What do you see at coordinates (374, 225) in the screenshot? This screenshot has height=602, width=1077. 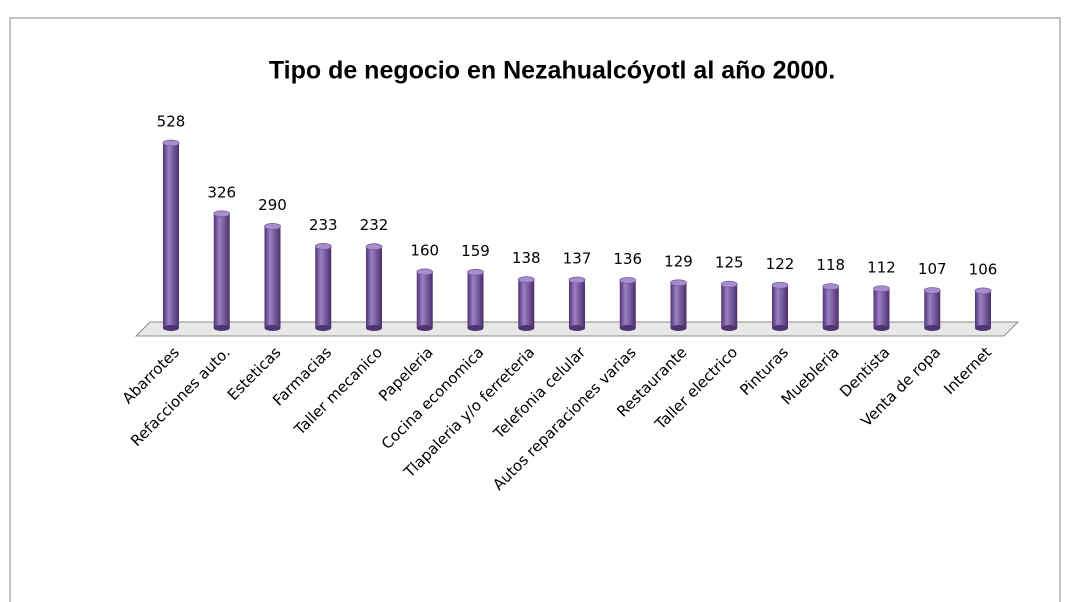 I see `data-label: 232` at bounding box center [374, 225].